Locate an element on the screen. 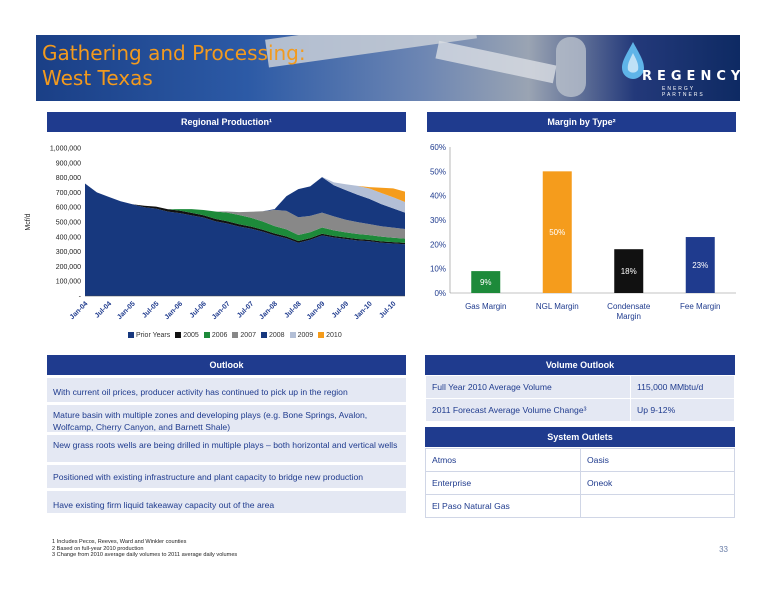 This screenshot has height=600, width=776. system-outlets-header: System Outlets is located at coordinates (580, 437).